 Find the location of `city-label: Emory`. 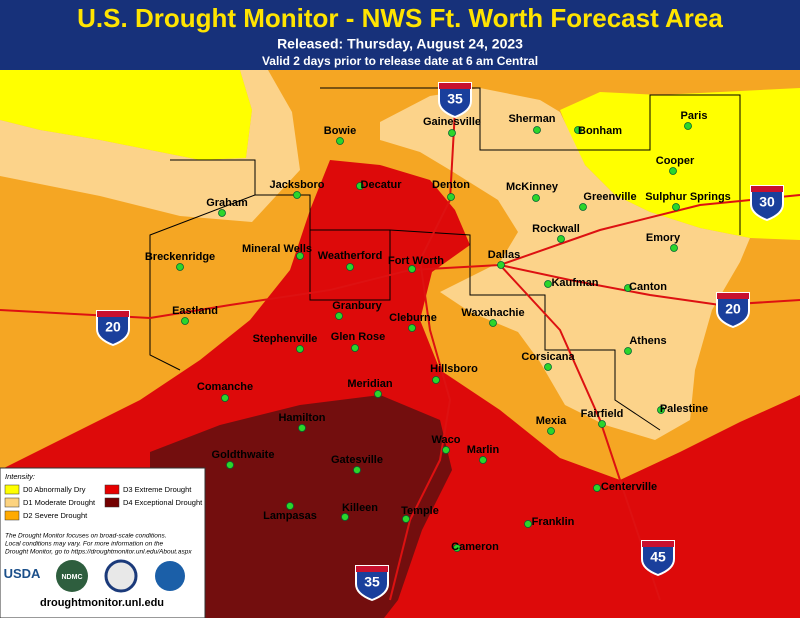

city-label: Emory is located at coordinates (663, 238).